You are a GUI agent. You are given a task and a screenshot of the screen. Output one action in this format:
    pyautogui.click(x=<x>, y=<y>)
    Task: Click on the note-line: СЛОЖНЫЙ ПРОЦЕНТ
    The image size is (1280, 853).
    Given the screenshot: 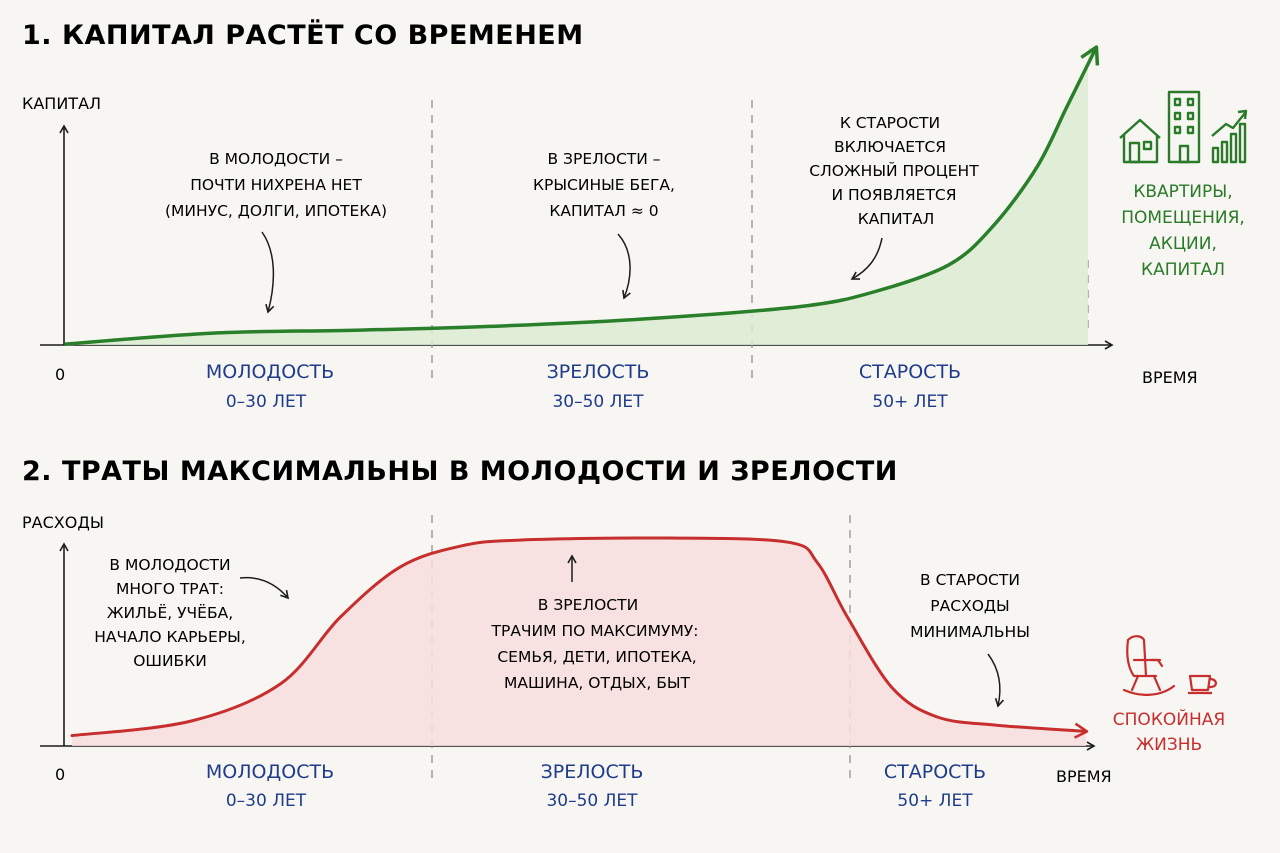 What is the action you would take?
    pyautogui.click(x=894, y=170)
    